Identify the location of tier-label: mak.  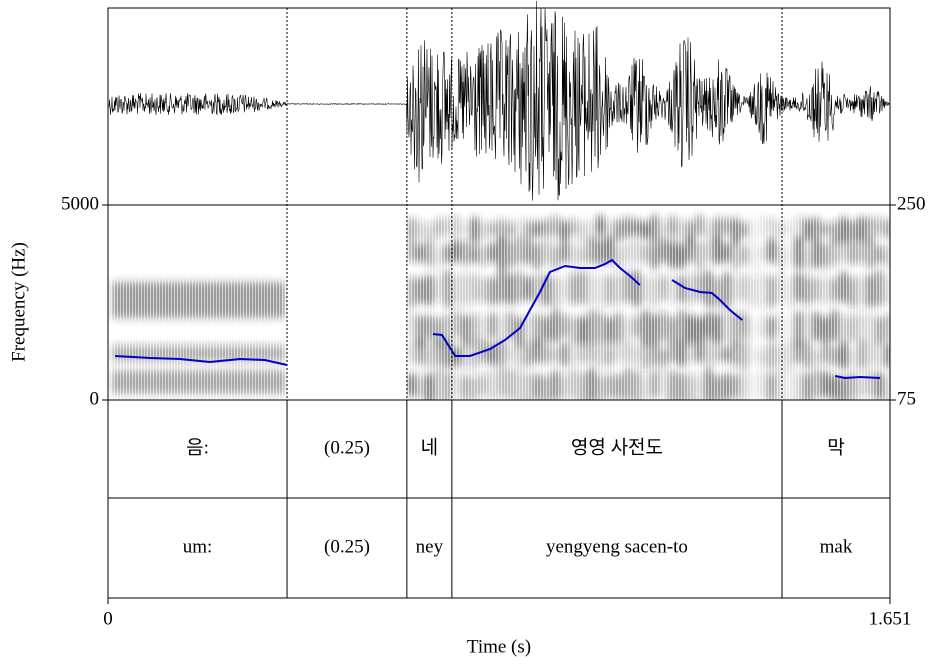
(836, 546).